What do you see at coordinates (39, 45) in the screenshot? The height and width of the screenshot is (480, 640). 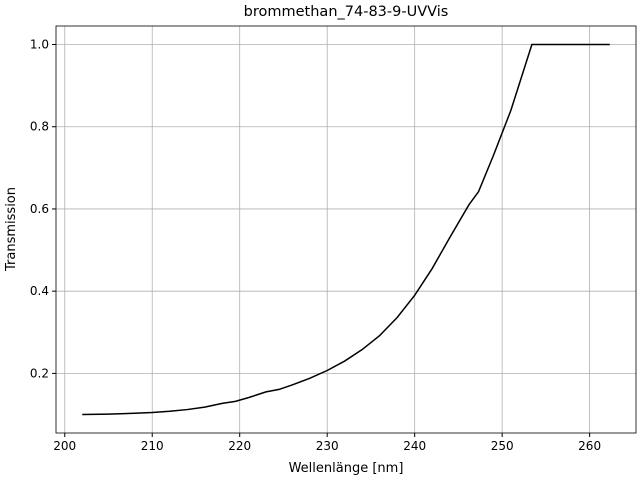 I see `y-tick-label: 1.0` at bounding box center [39, 45].